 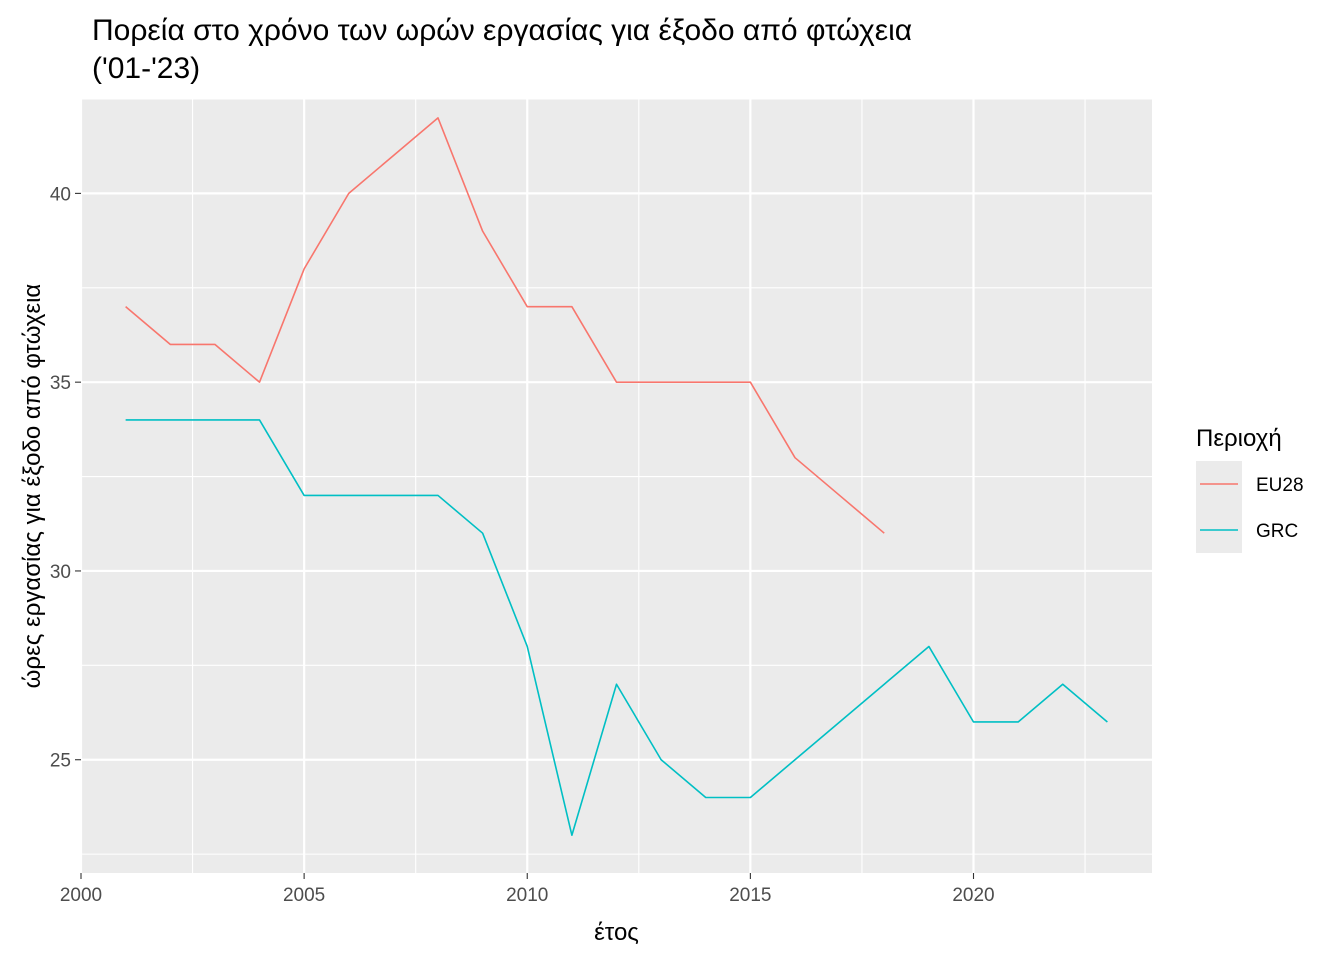 What do you see at coordinates (65, 478) in the screenshot?
I see `y-axis: 25 30 35 40` at bounding box center [65, 478].